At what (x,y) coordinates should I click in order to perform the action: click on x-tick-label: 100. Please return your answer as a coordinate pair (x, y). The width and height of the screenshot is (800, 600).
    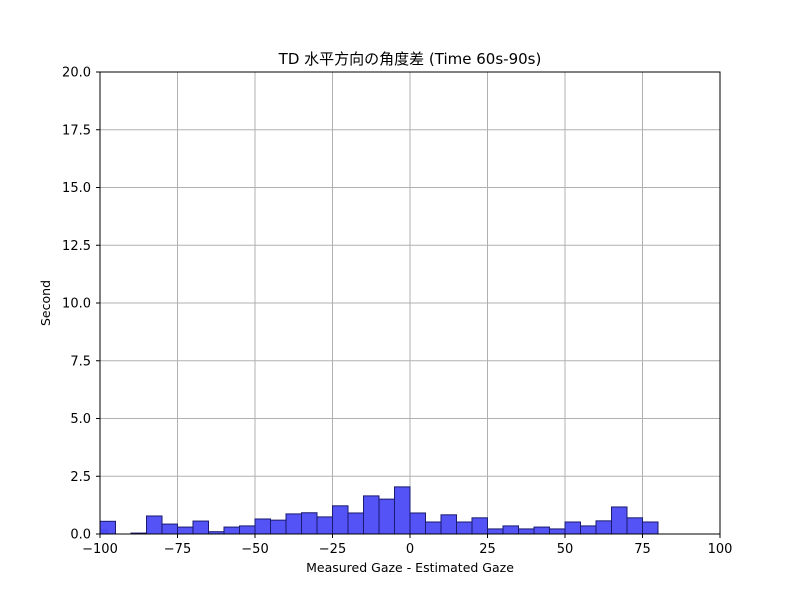
    Looking at the image, I should click on (720, 549).